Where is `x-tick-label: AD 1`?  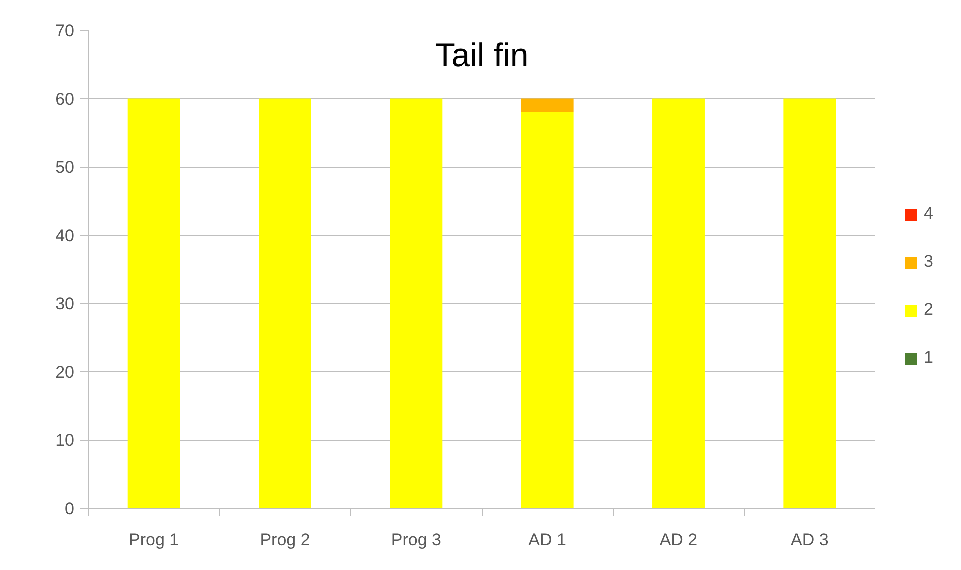
x-tick-label: AD 1 is located at coordinates (547, 540).